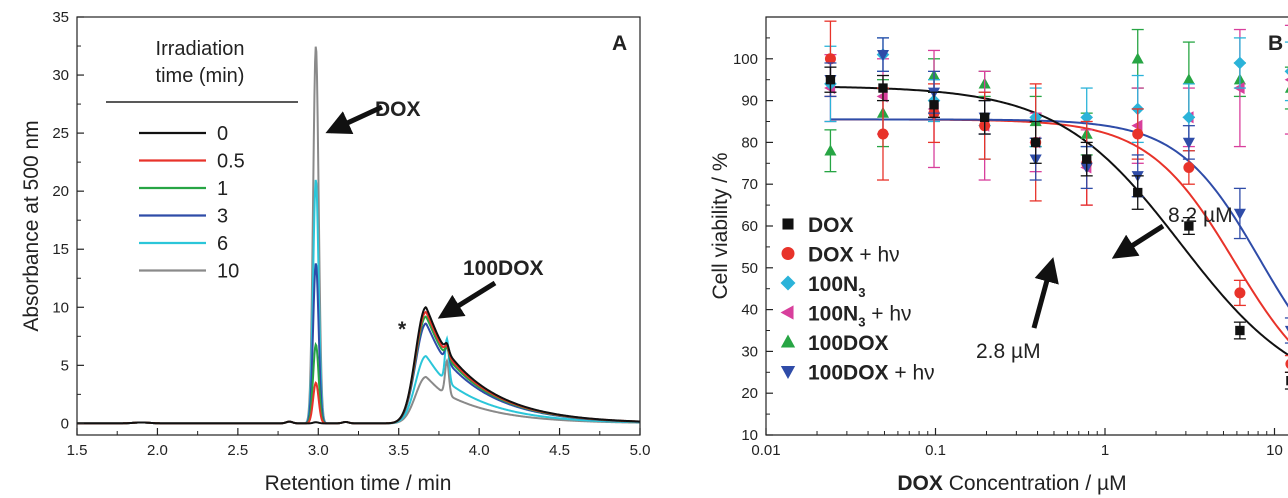  I want to click on panel-b-label: B, so click(1275, 43).